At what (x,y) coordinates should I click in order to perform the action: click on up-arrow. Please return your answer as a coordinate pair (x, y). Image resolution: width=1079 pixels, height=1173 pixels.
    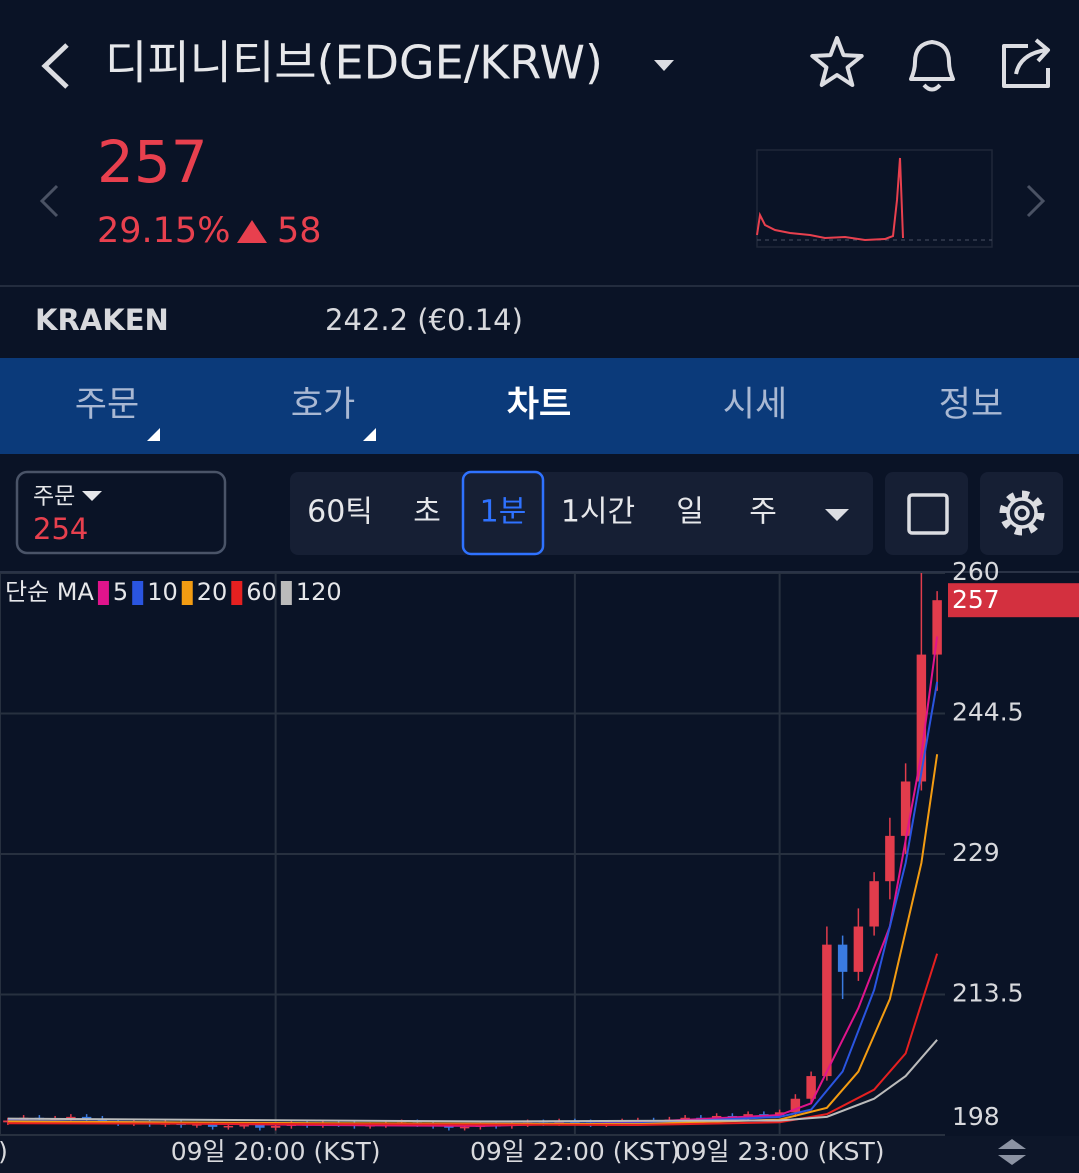
    Looking at the image, I should click on (252, 231).